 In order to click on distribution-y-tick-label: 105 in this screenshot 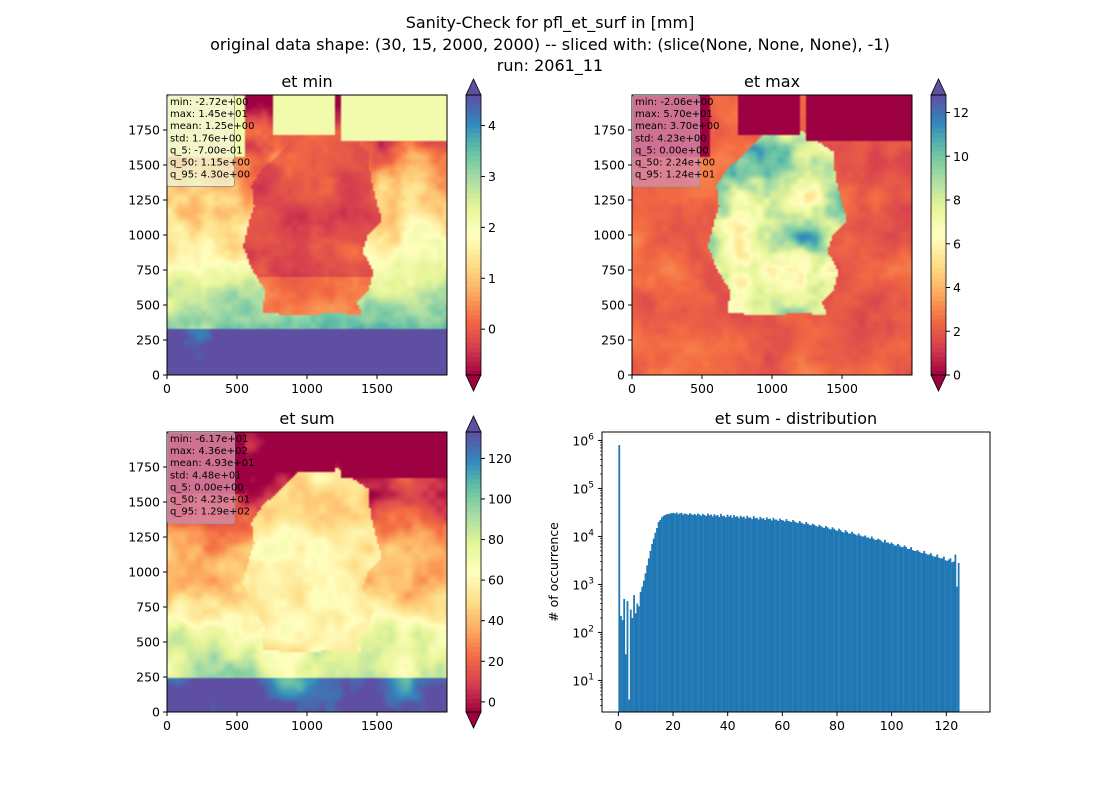, I will do `click(583, 488)`.